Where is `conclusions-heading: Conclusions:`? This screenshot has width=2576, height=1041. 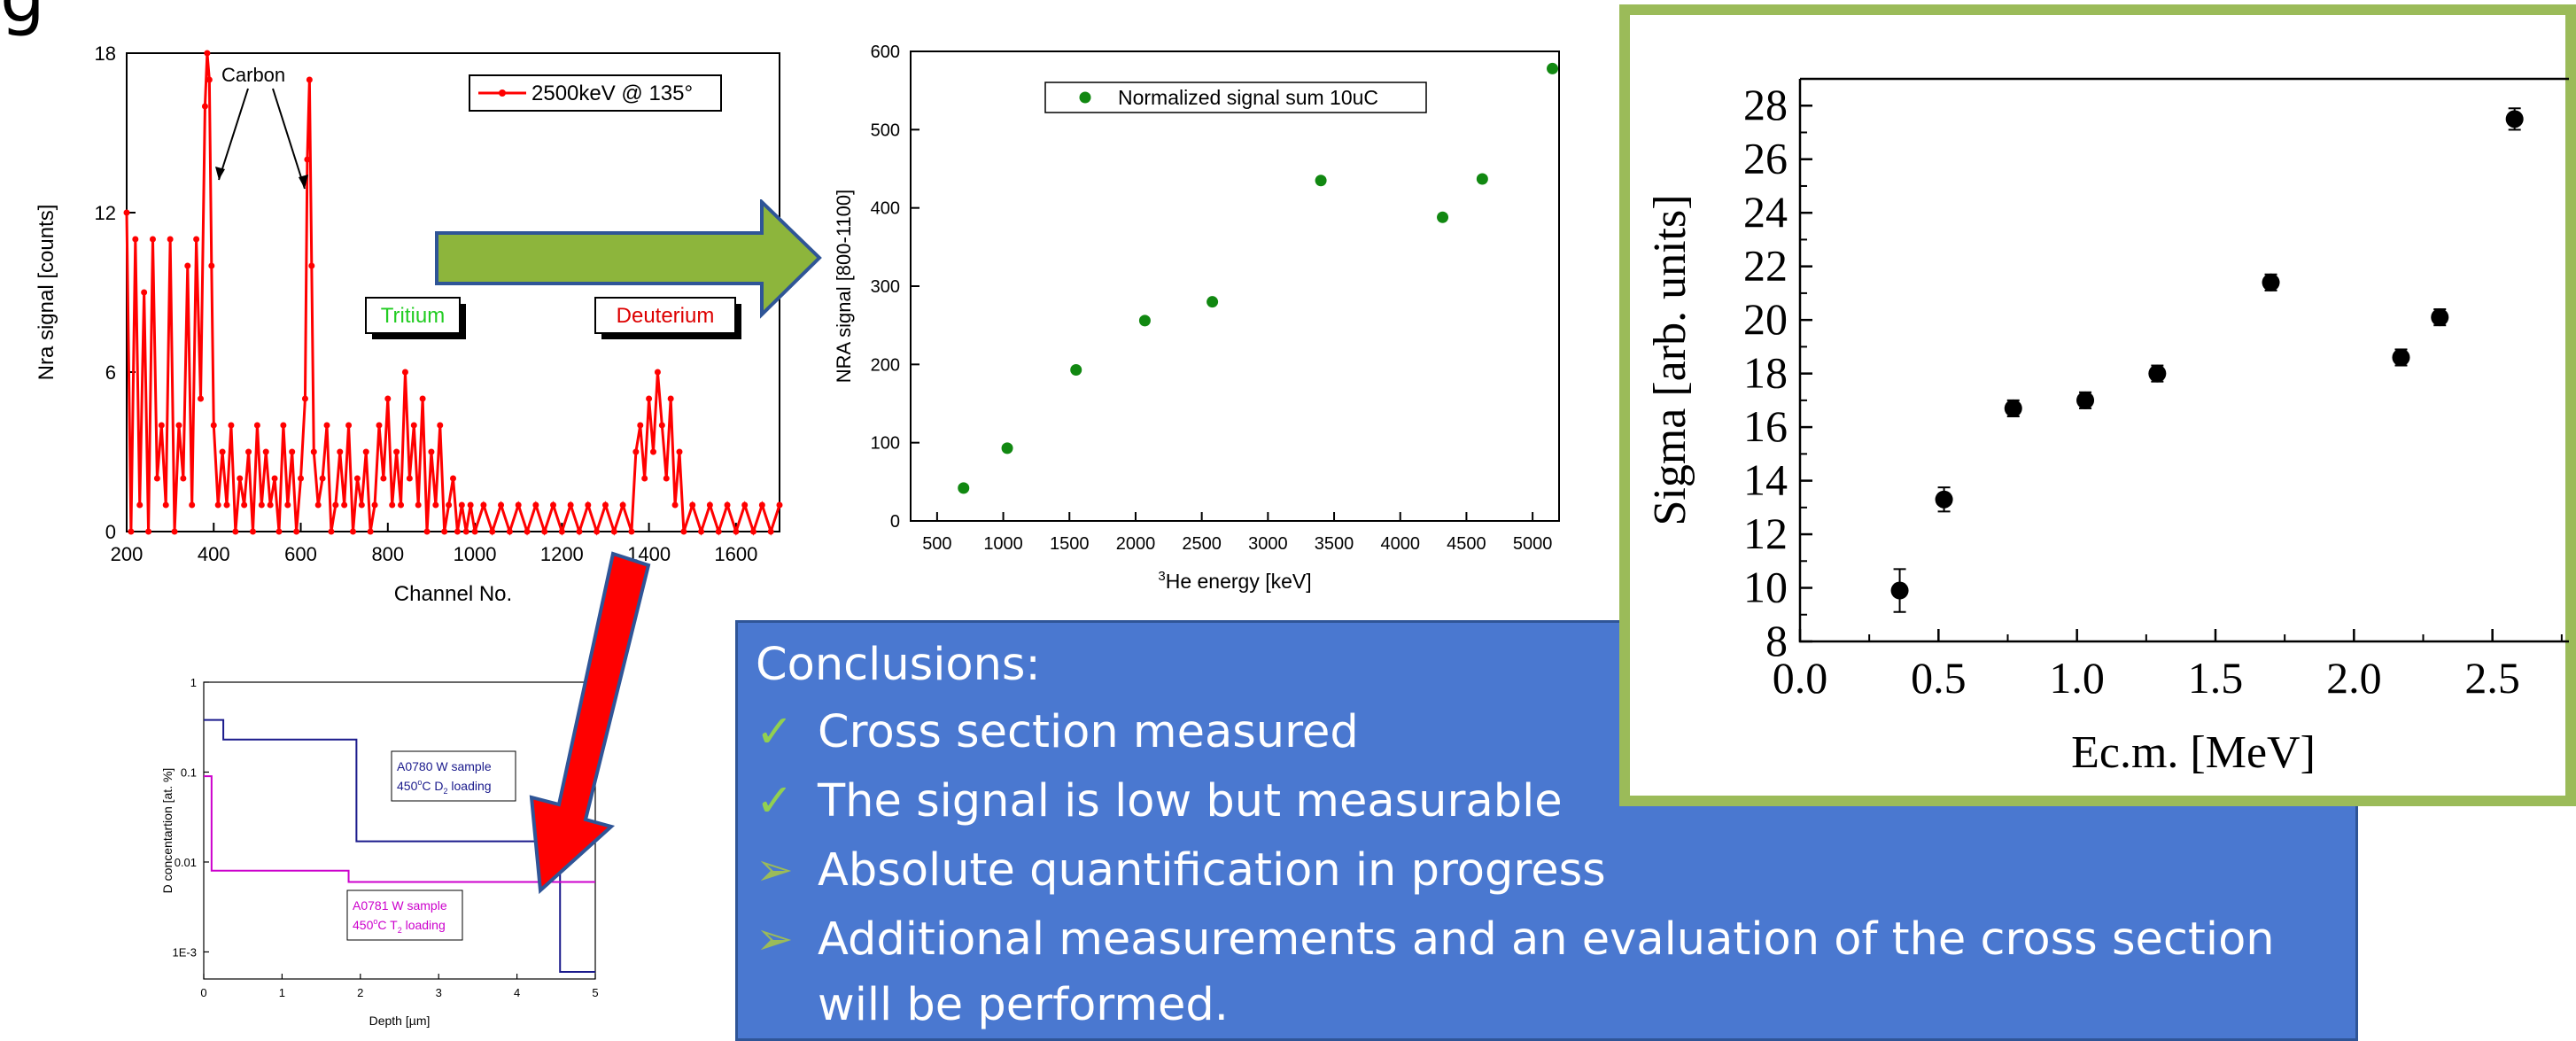
conclusions-heading: Conclusions: is located at coordinates (898, 665).